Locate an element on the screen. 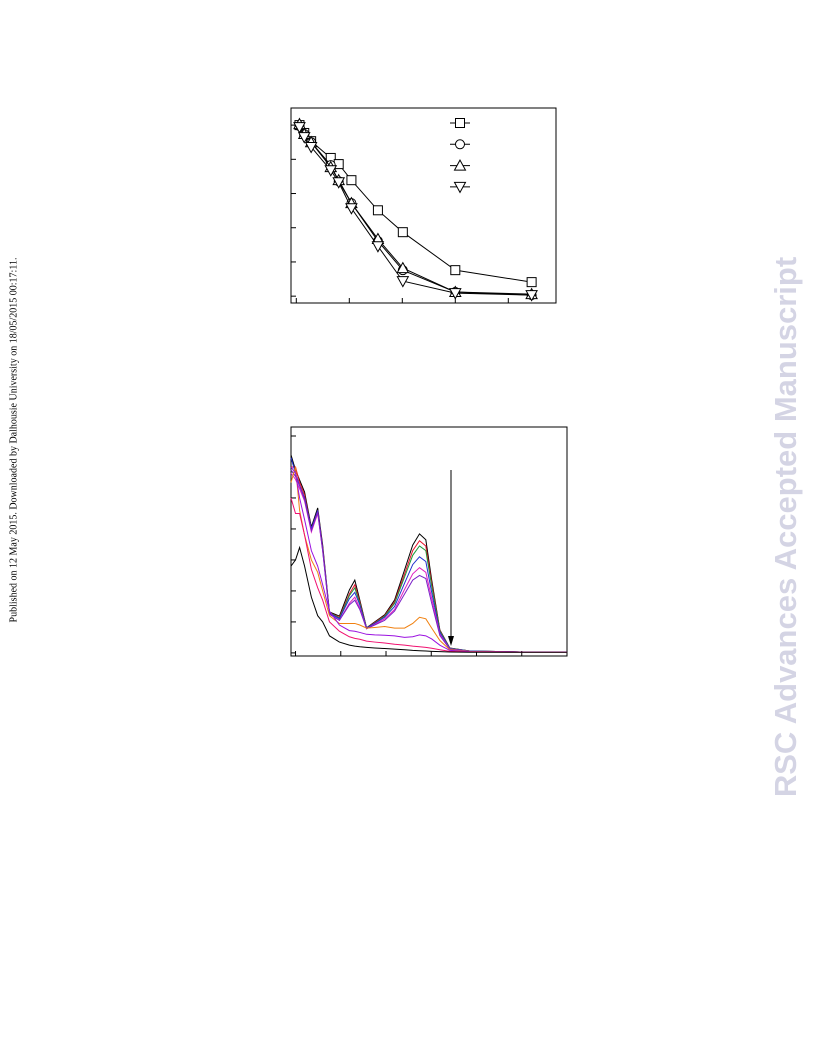 The image size is (816, 1056). arrow-head is located at coordinates (451, 641).